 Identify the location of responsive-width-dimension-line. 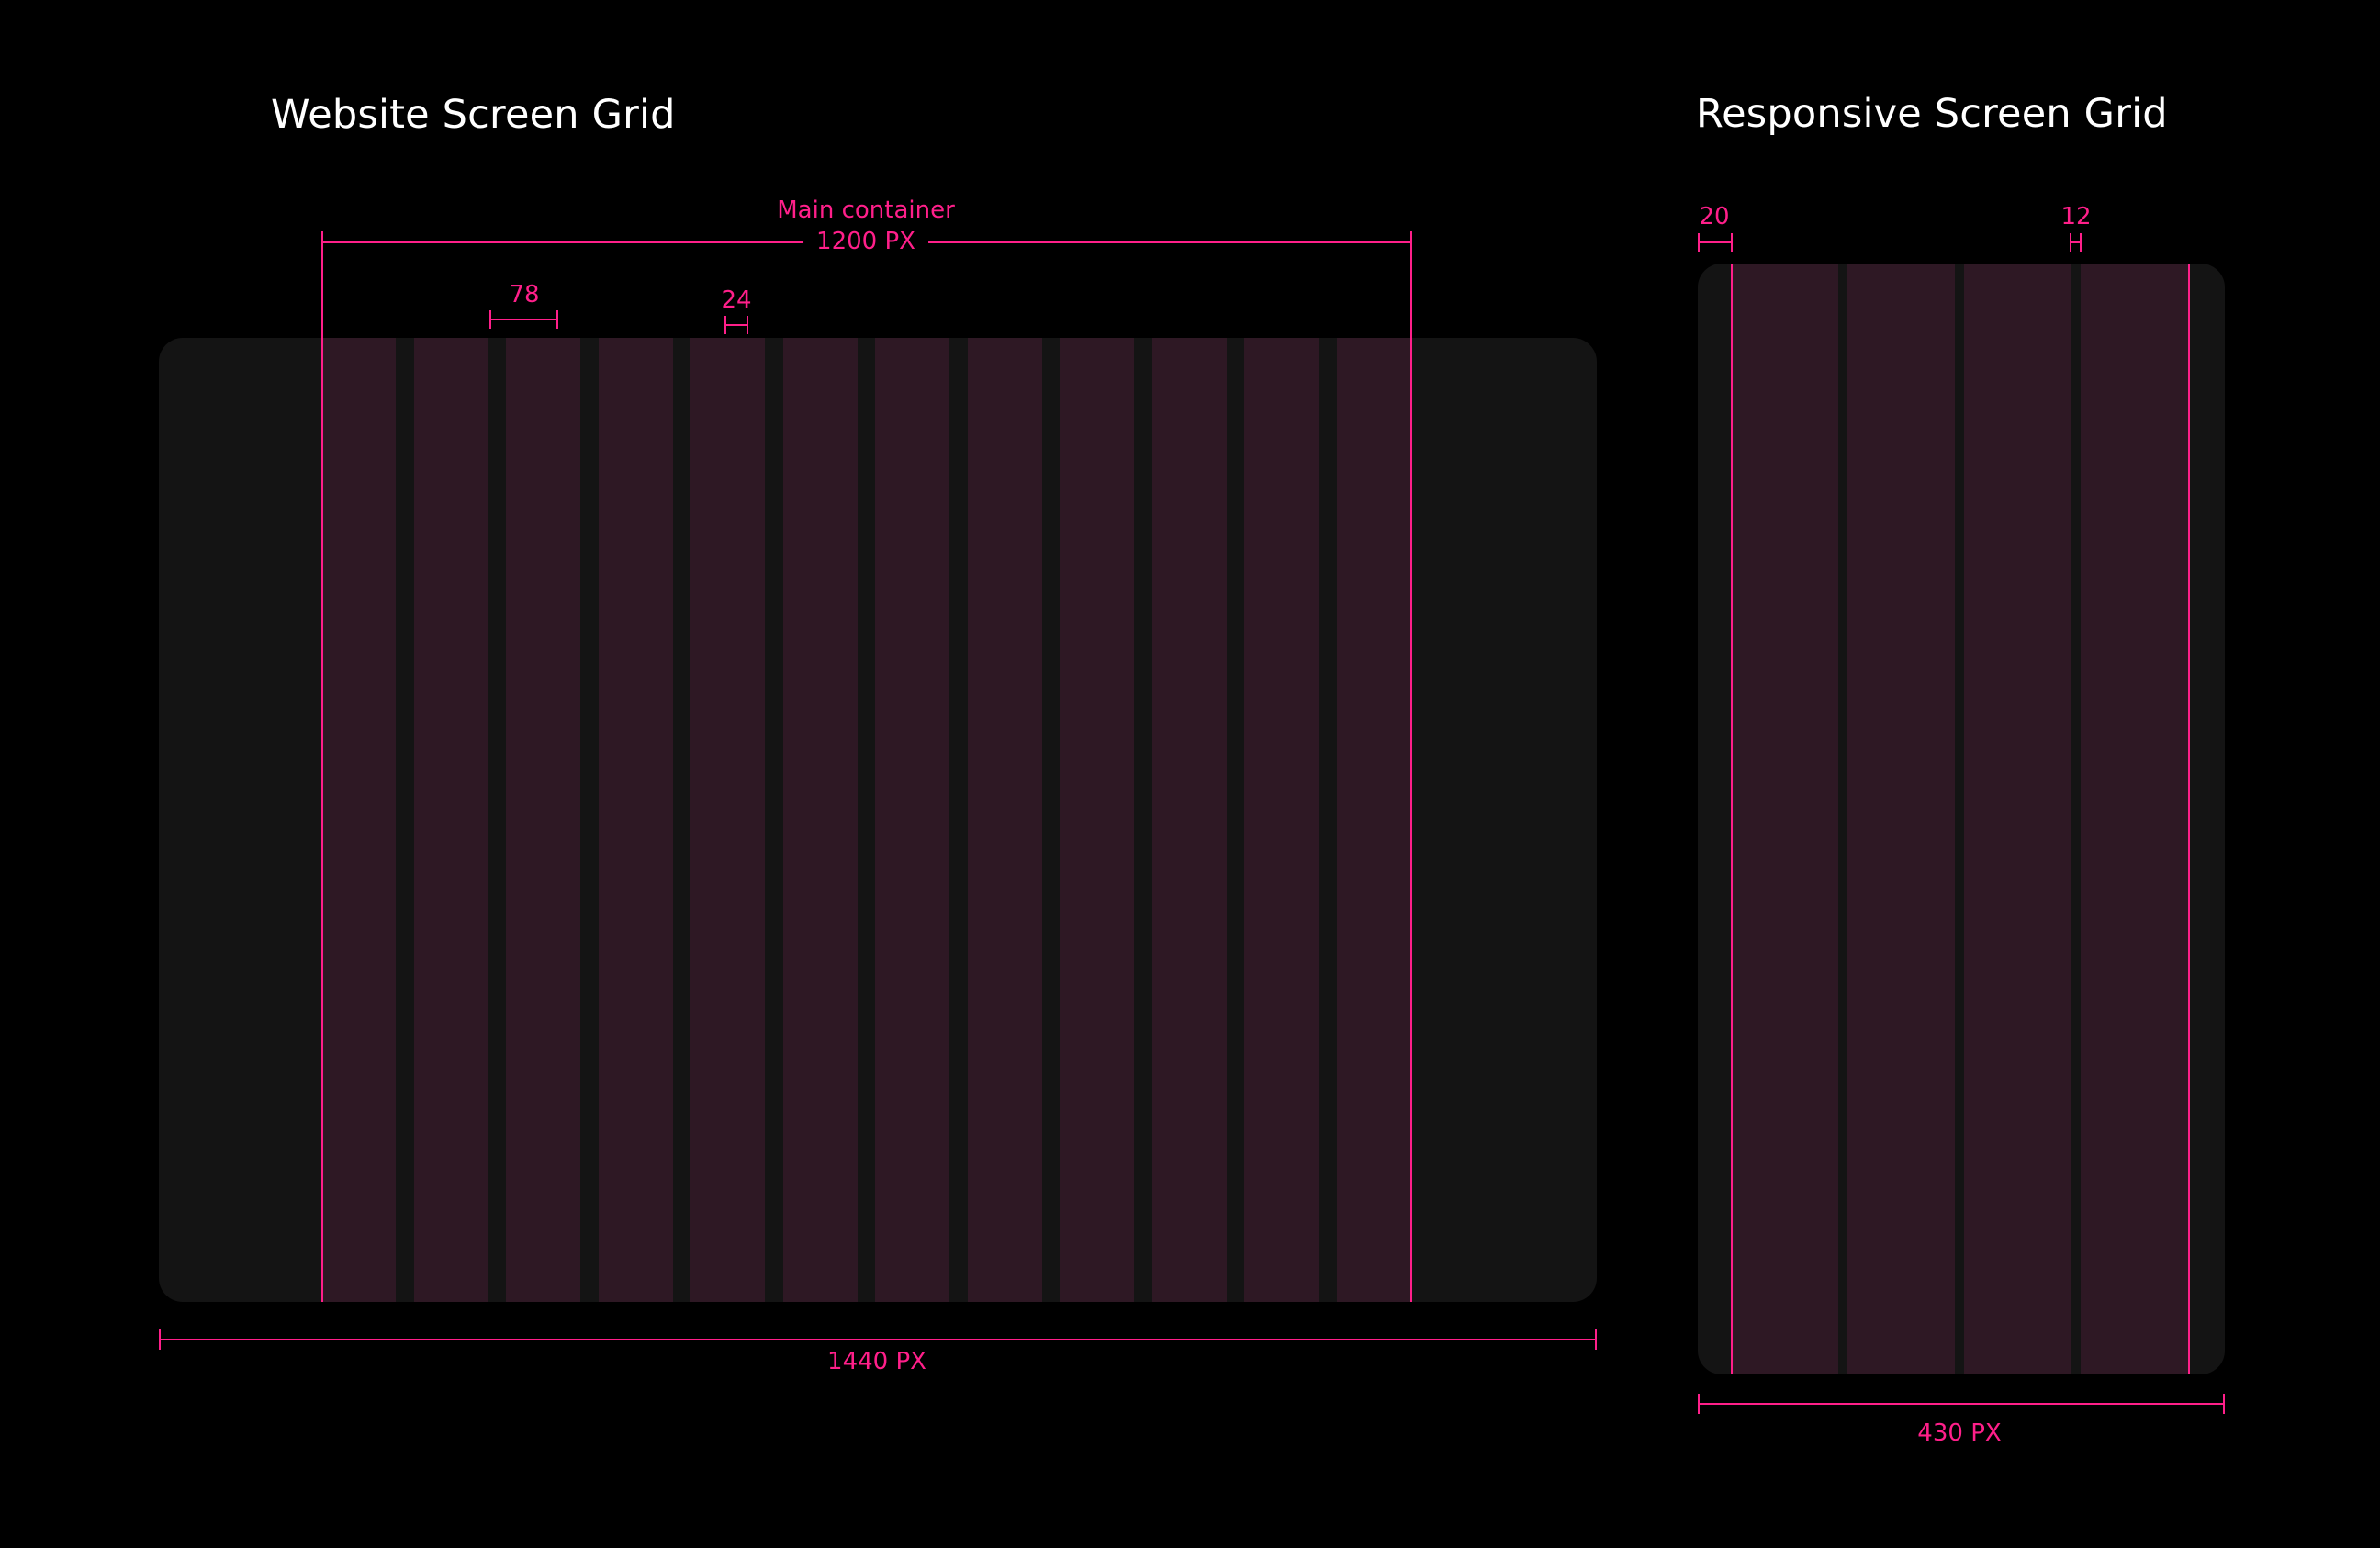
(1961, 1404).